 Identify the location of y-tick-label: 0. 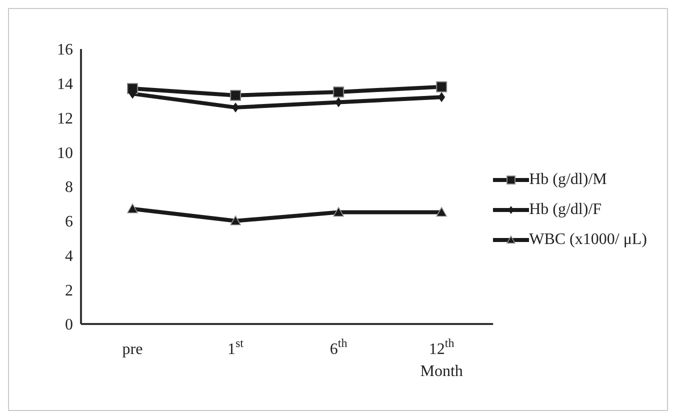
(69, 325).